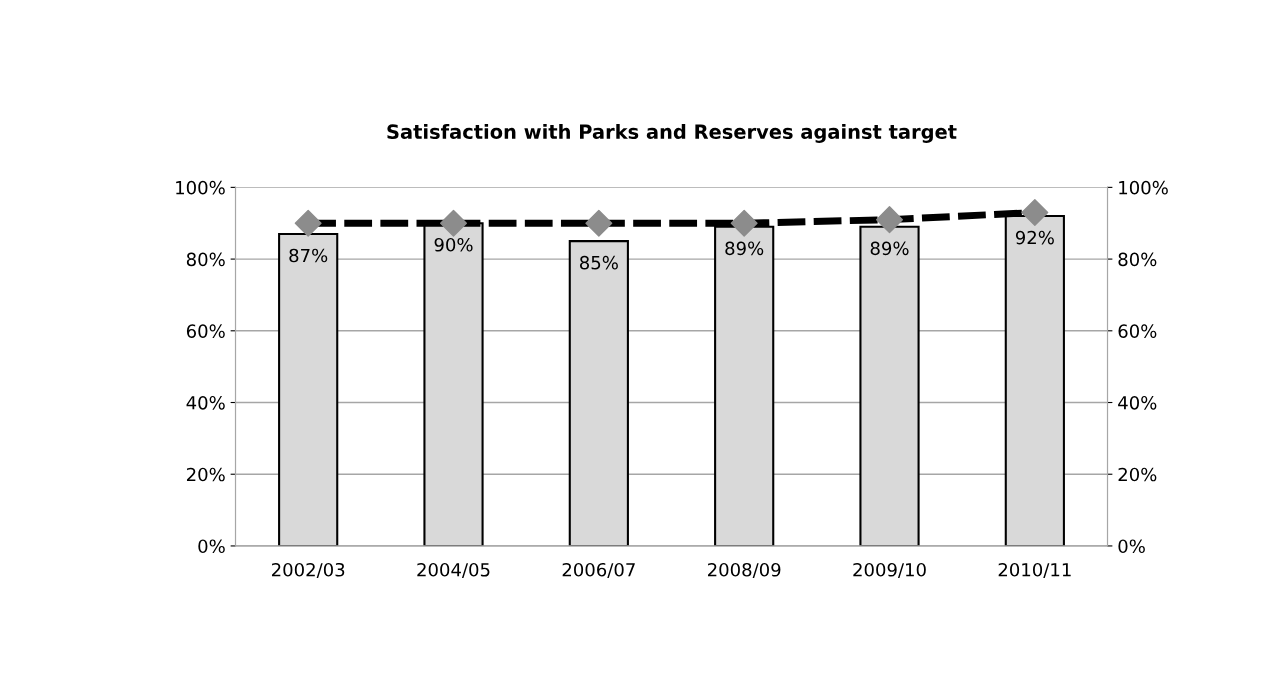 The width and height of the screenshot is (1273, 674). I want to click on y-tick-label: 100%, so click(200, 187).